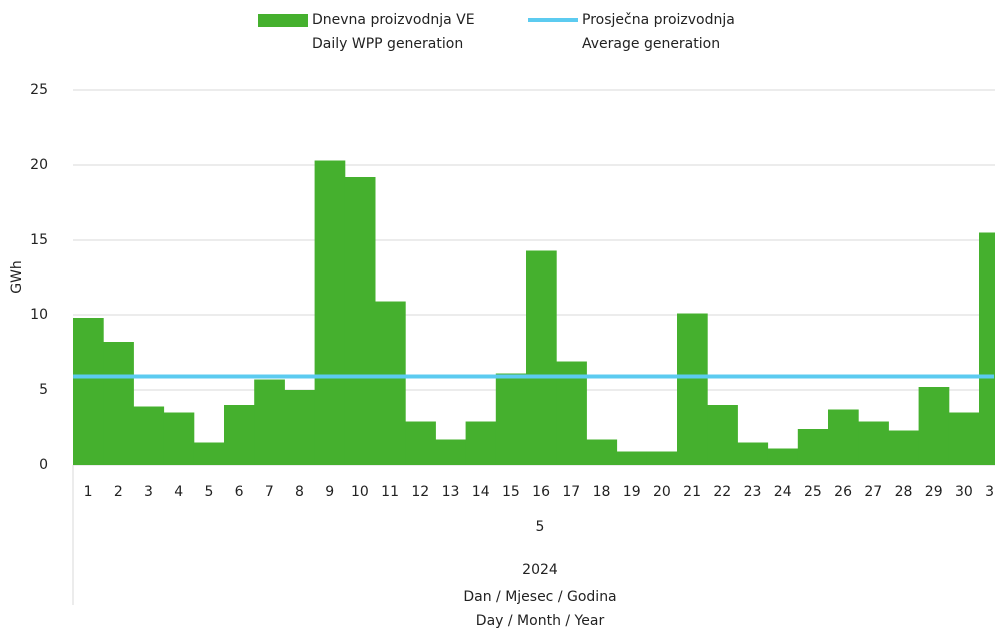  I want to click on x-tick-label: 31, so click(990, 492).